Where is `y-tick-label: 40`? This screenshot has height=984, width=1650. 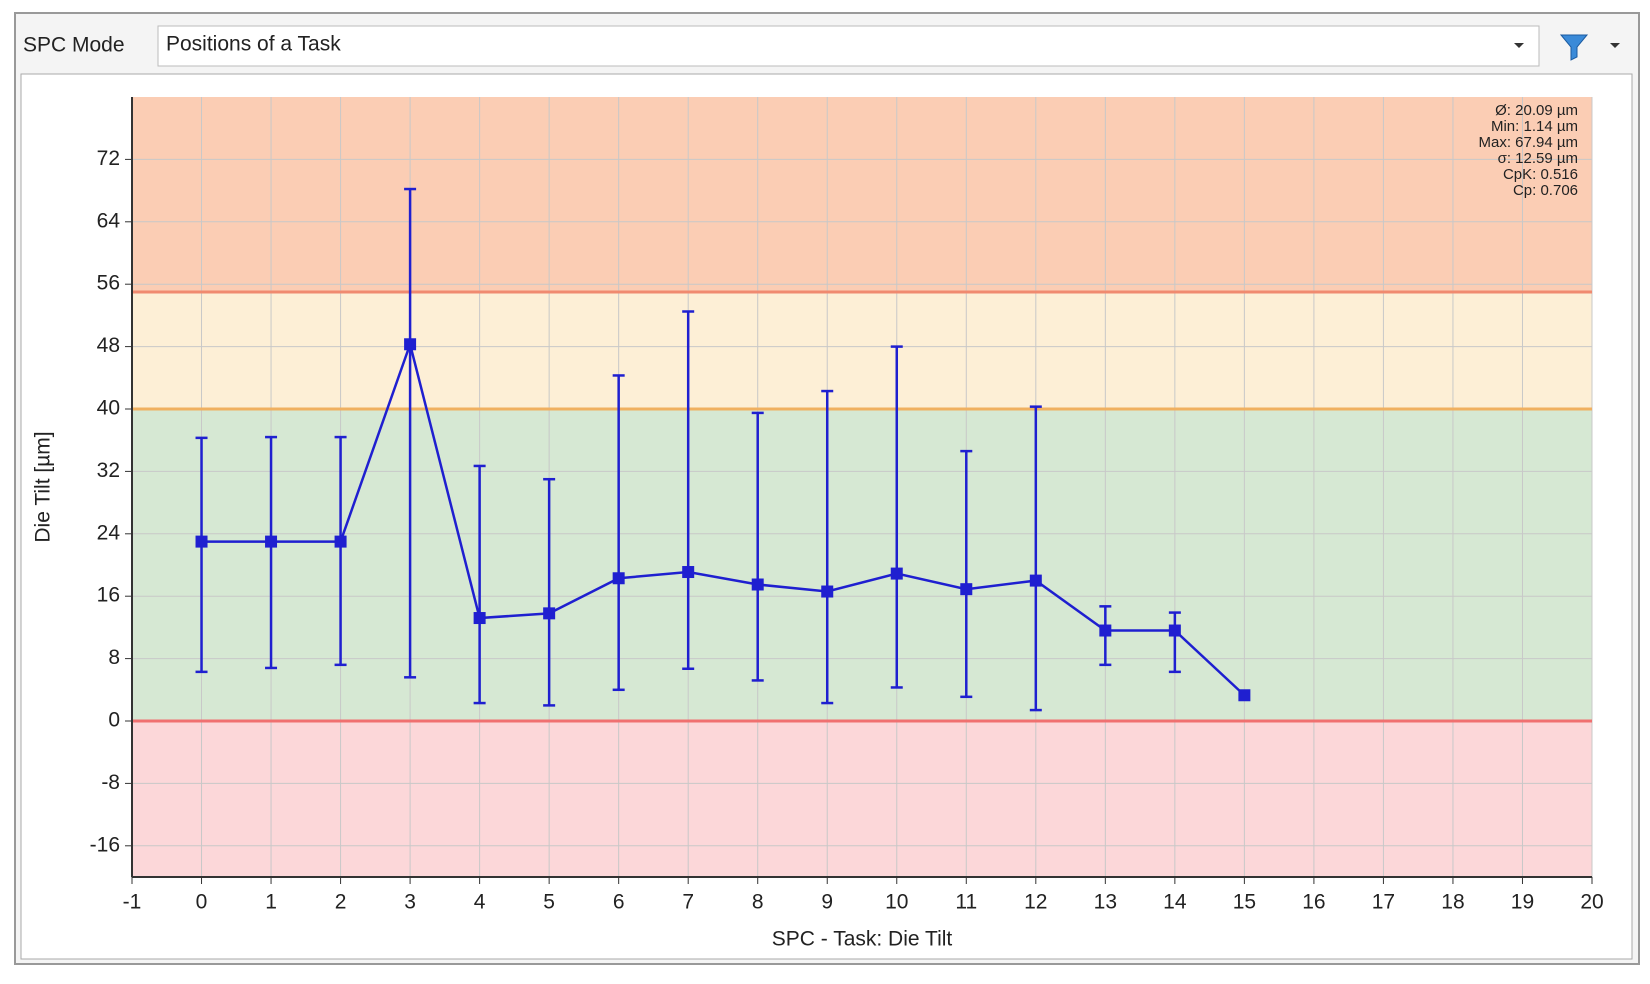
y-tick-label: 40 is located at coordinates (108, 408).